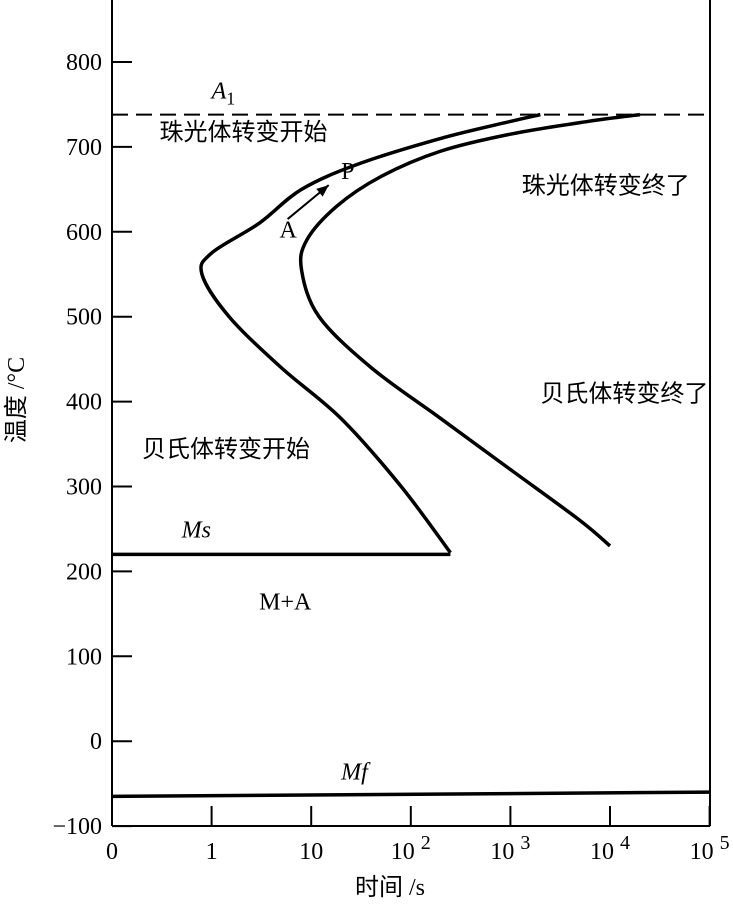 Image resolution: width=733 pixels, height=905 pixels. Describe the element at coordinates (606, 186) in the screenshot. I see `annotation-label: 珠光体转变终了` at that location.